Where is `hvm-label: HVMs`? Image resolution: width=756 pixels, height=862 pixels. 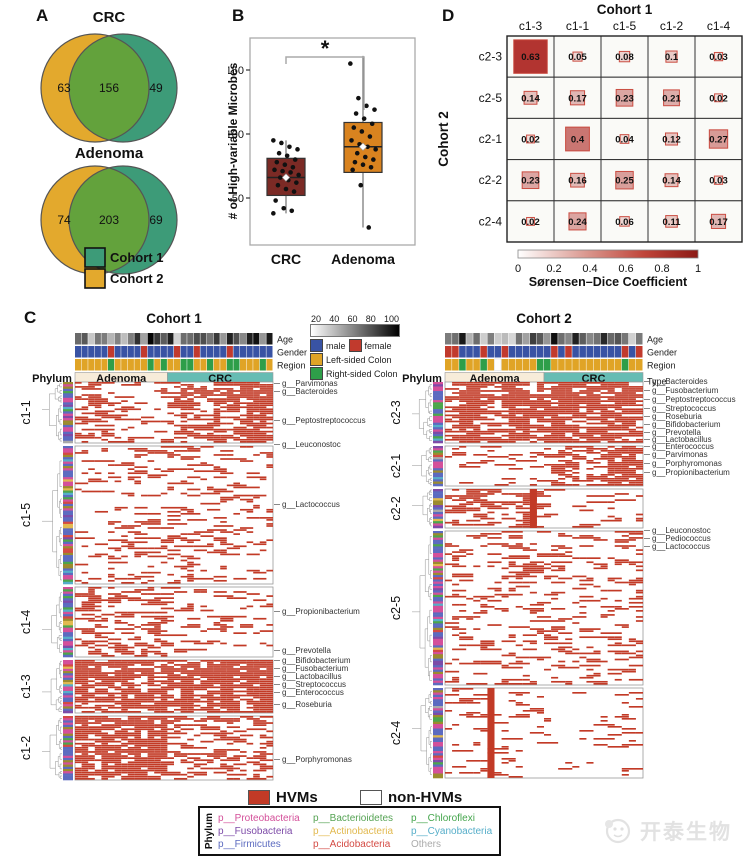 hvm-label: HVMs is located at coordinates (297, 797).